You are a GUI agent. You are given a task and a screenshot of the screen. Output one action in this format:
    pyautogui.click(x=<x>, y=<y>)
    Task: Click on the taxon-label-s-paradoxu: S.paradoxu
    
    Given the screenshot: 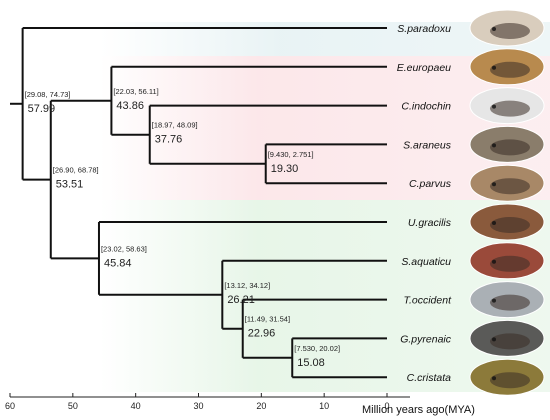 What is the action you would take?
    pyautogui.click(x=424, y=29)
    